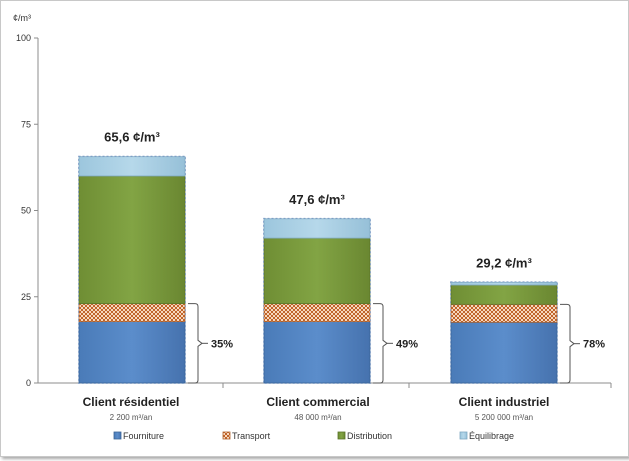  What do you see at coordinates (251, 436) in the screenshot?
I see `legend-label-transport: Transport` at bounding box center [251, 436].